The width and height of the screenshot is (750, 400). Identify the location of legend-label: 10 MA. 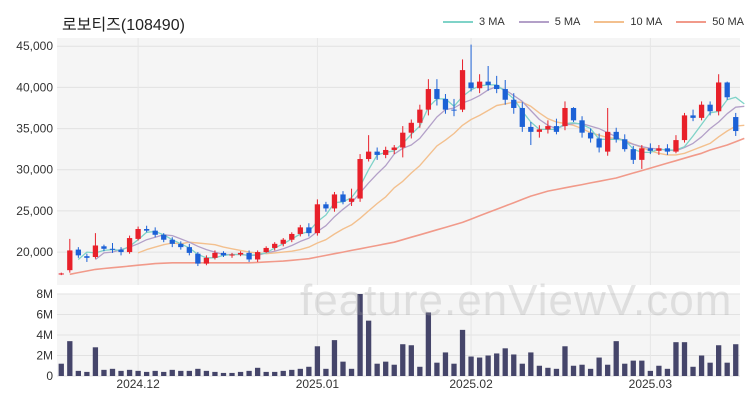
(646, 22).